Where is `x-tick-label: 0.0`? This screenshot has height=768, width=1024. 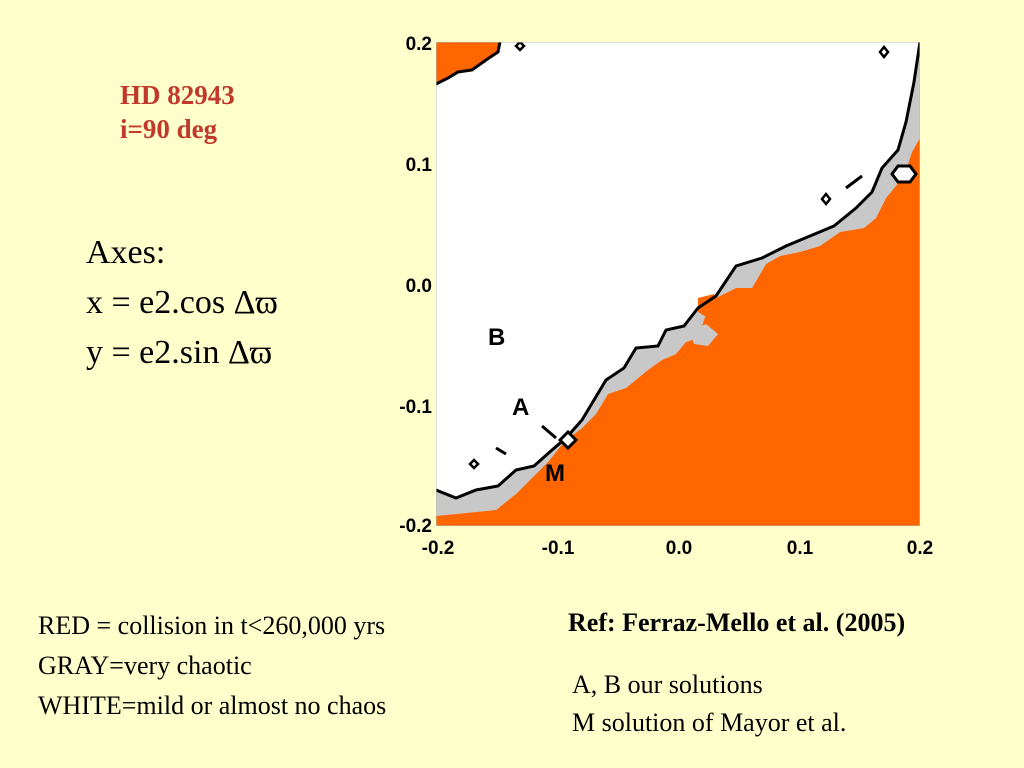 x-tick-label: 0.0 is located at coordinates (679, 548).